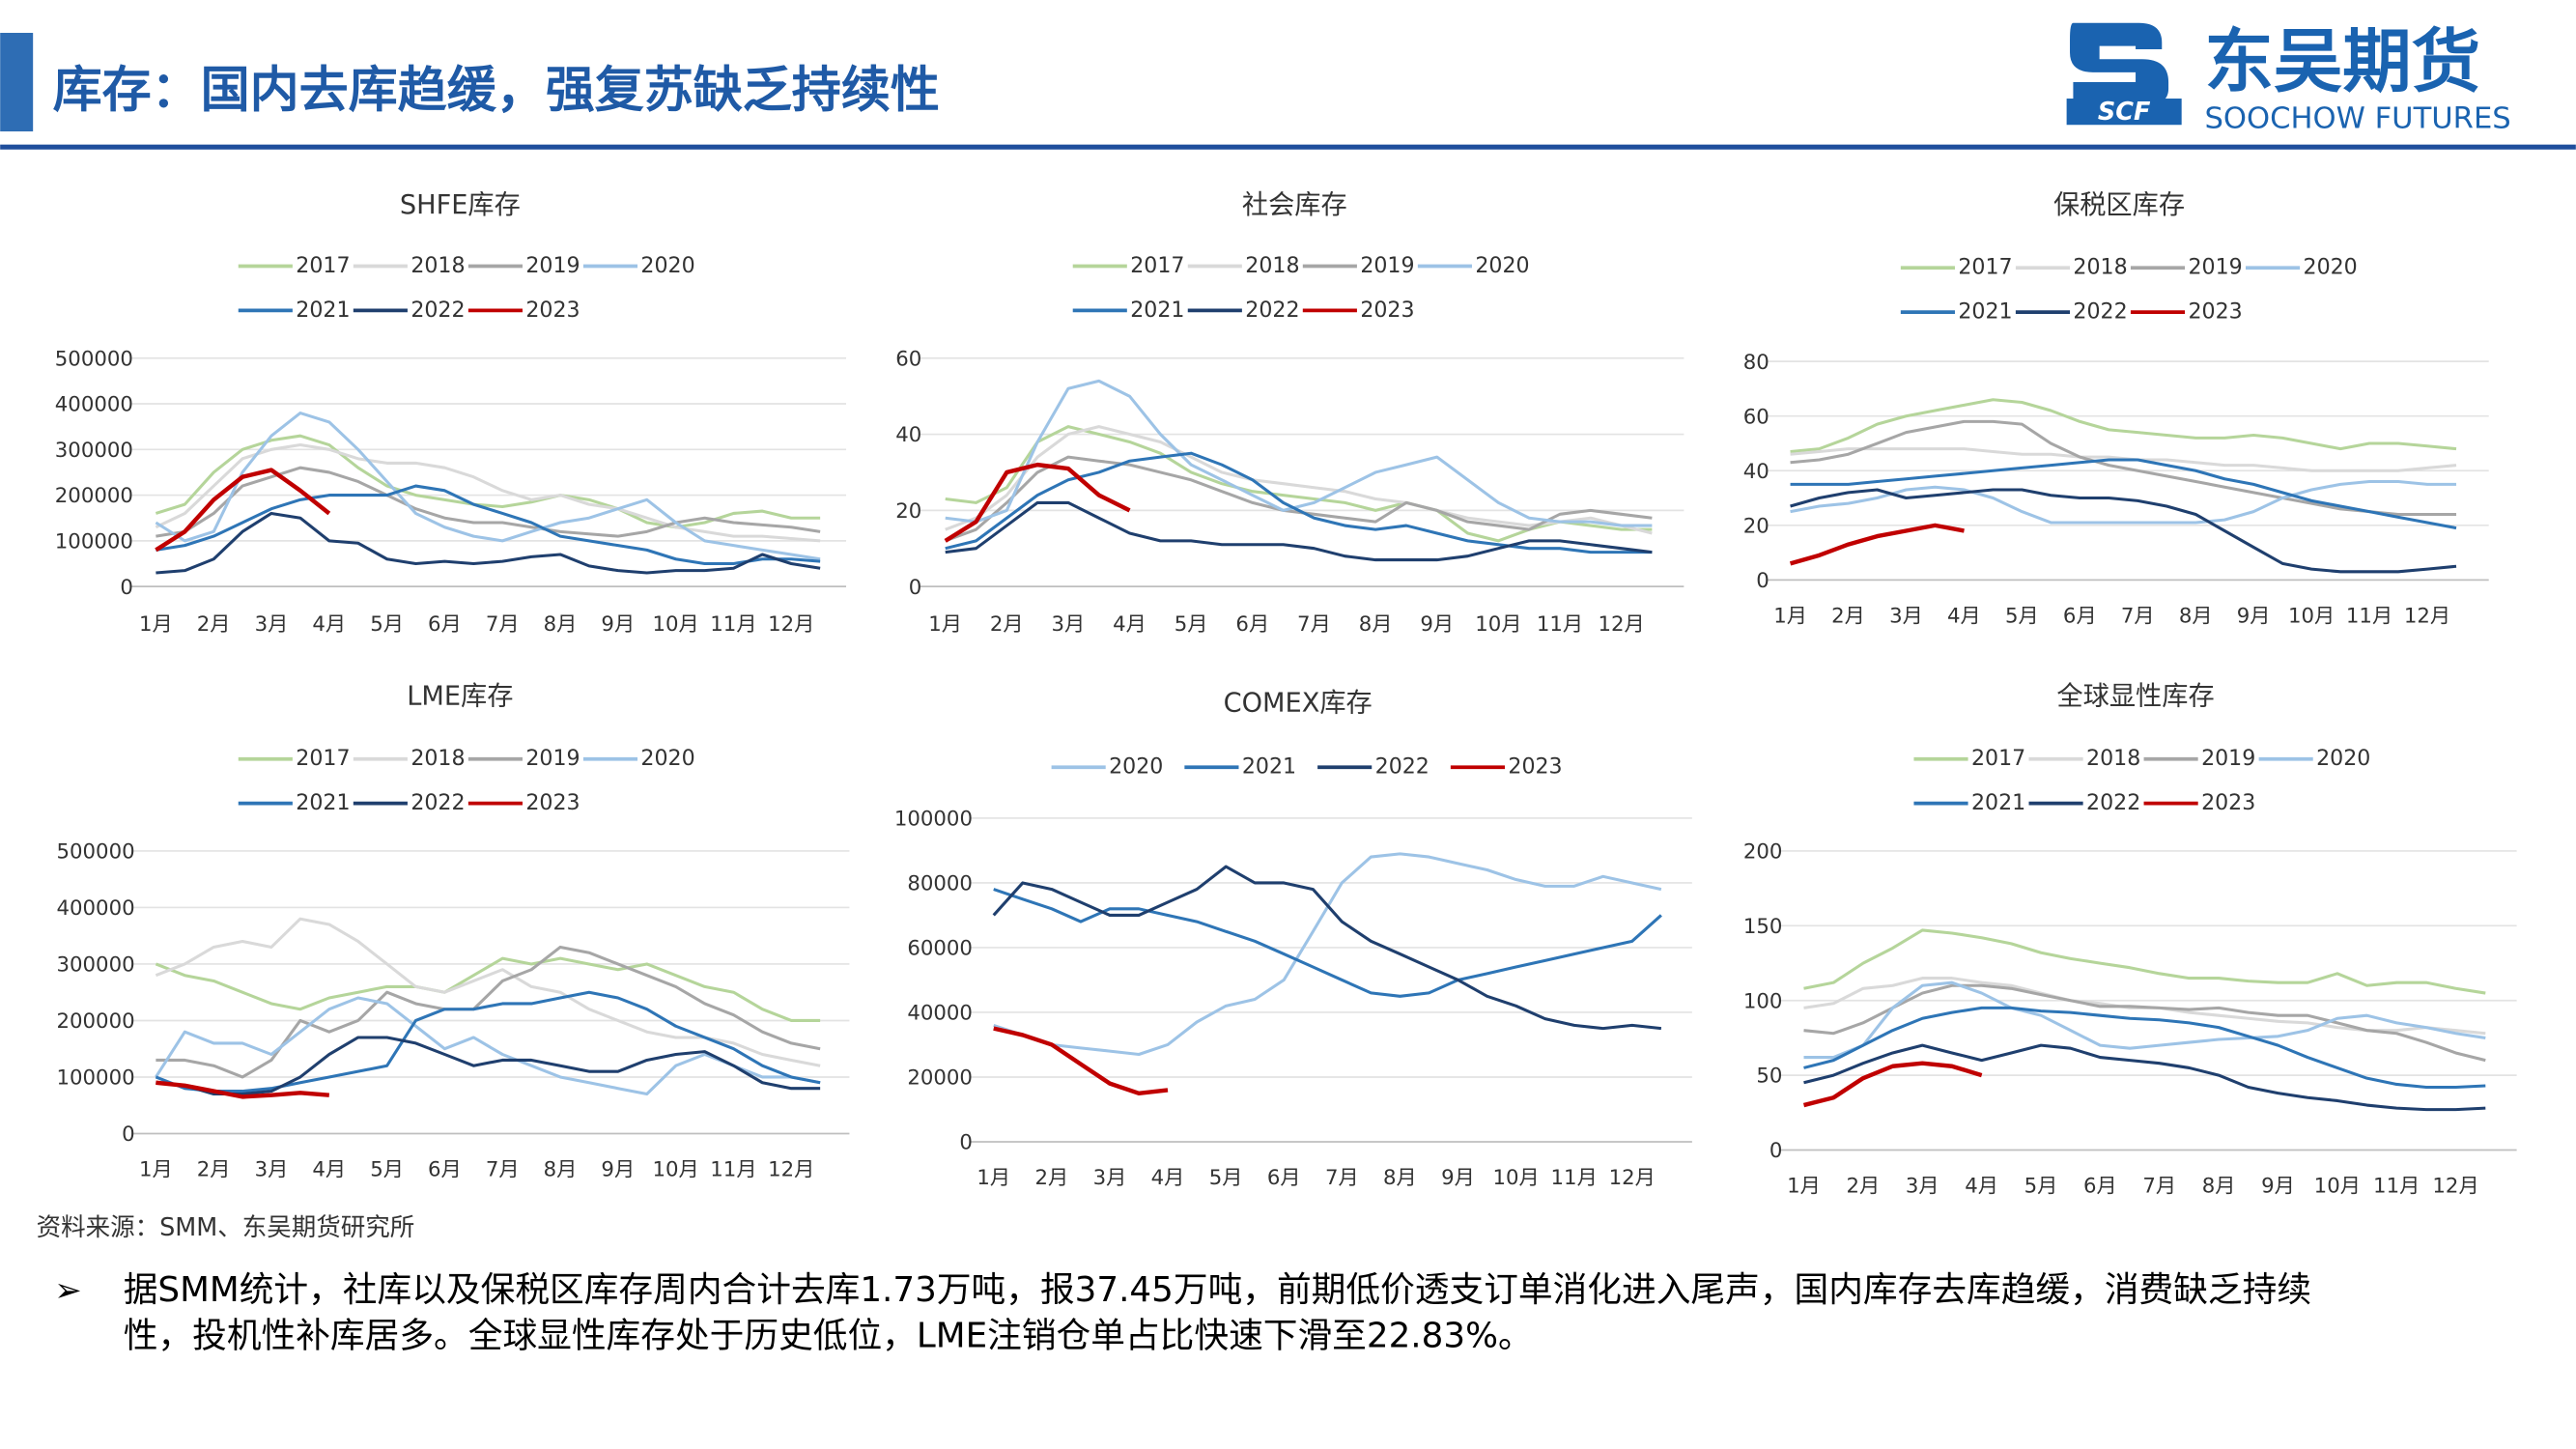  Describe the element at coordinates (940, 1078) in the screenshot. I see `y-tick-label: 20000` at that location.